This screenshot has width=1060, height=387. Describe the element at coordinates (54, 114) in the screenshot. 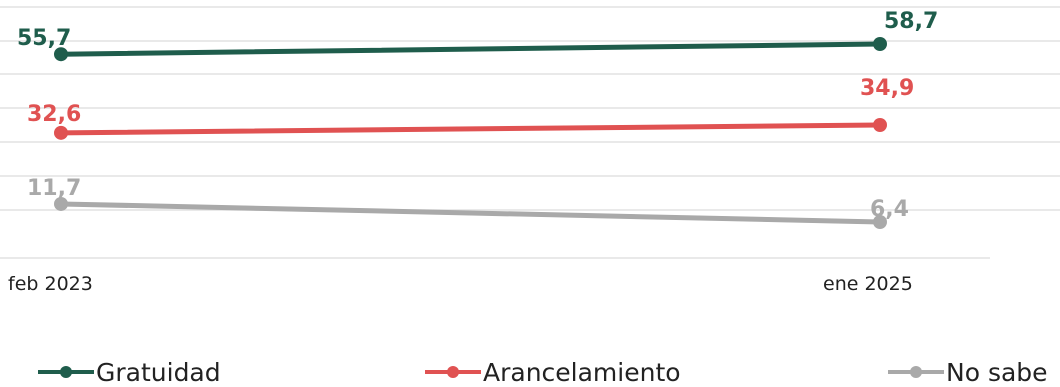

I see `data-label: 32,6` at that location.